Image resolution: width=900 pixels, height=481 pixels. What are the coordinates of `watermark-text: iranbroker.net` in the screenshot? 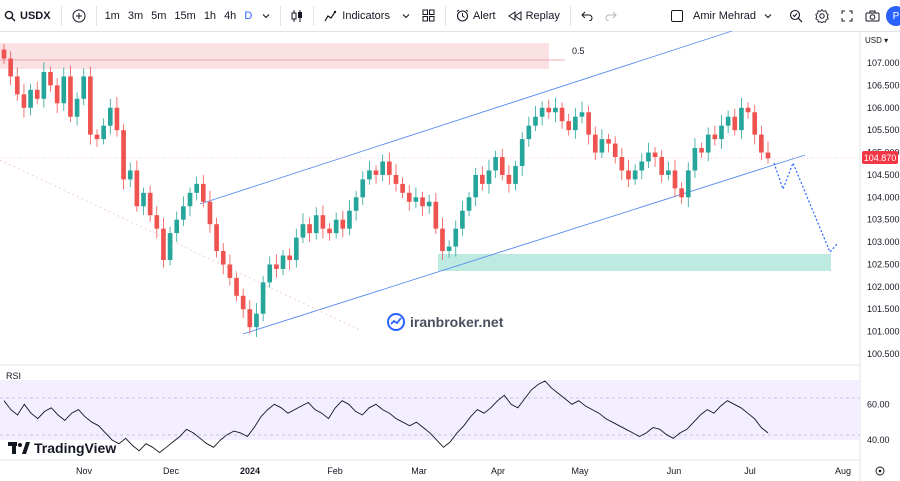 It's located at (457, 322).